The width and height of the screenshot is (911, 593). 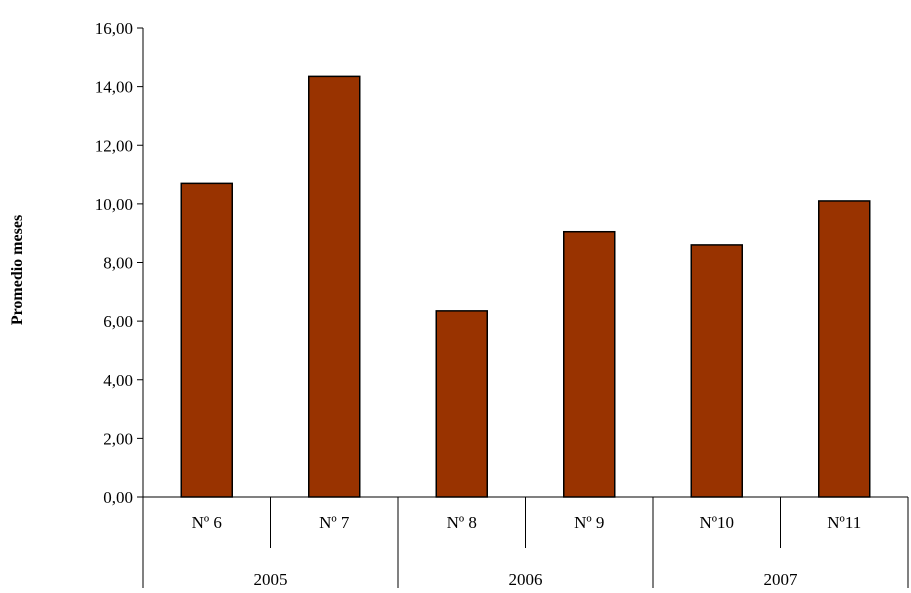 What do you see at coordinates (462, 522) in the screenshot?
I see `x-tick-label: Nº 8` at bounding box center [462, 522].